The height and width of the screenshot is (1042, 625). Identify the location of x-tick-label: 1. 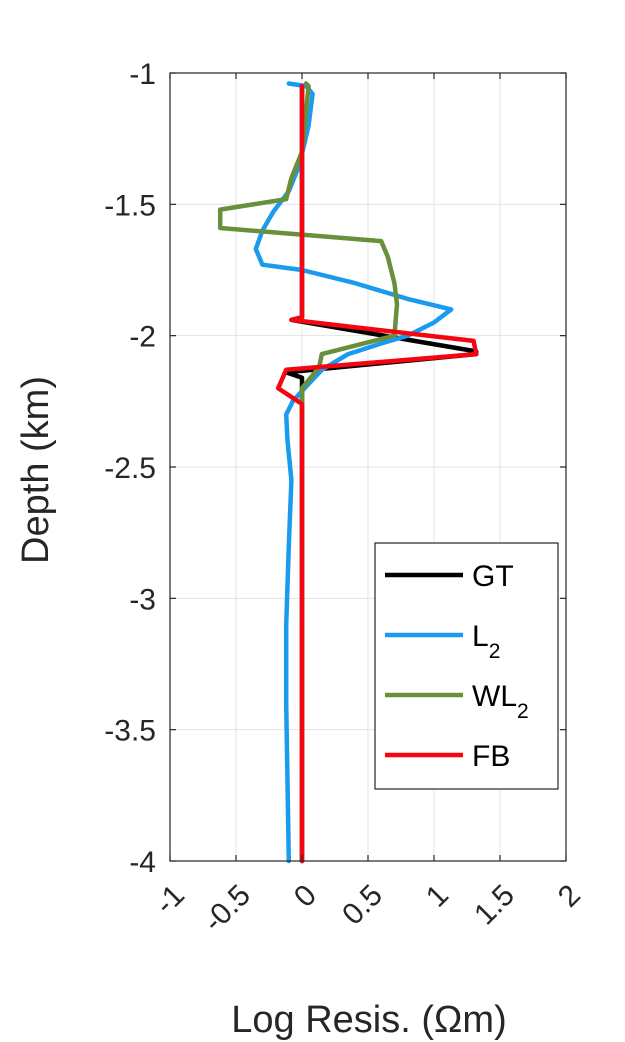
(437, 896).